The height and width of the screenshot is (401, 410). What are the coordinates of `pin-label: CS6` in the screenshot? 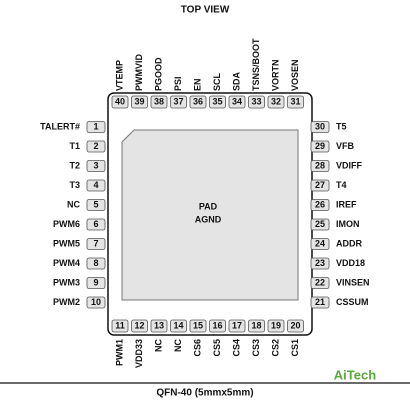 It's located at (197, 348).